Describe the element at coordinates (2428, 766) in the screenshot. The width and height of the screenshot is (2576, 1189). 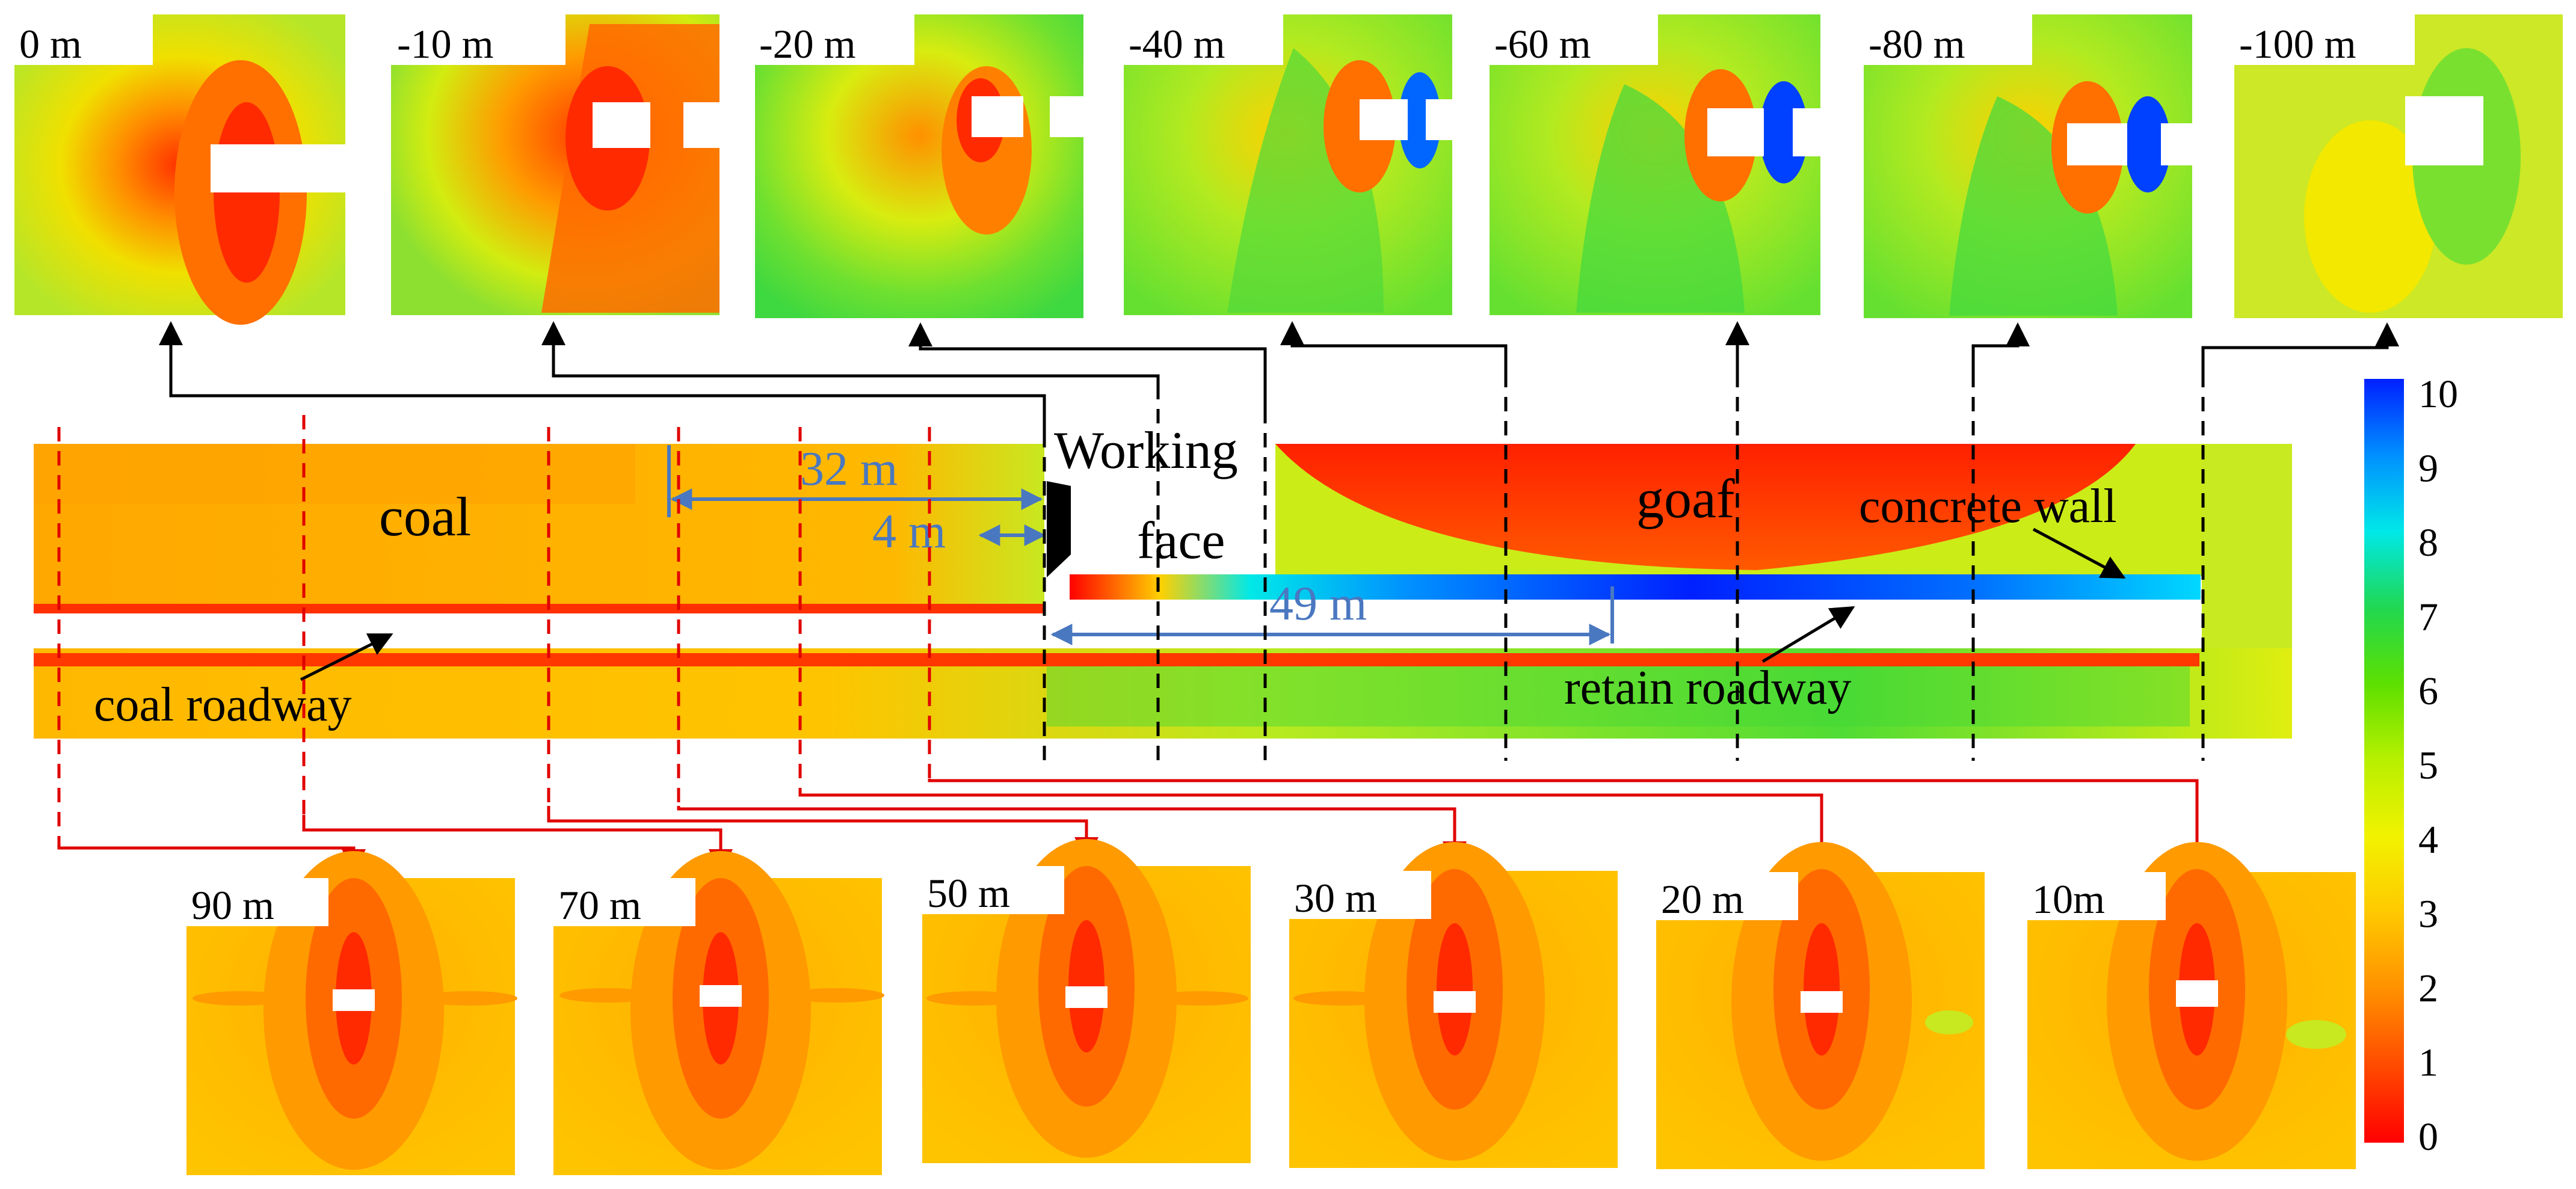
I see `colorbar-tick-label: 5` at that location.